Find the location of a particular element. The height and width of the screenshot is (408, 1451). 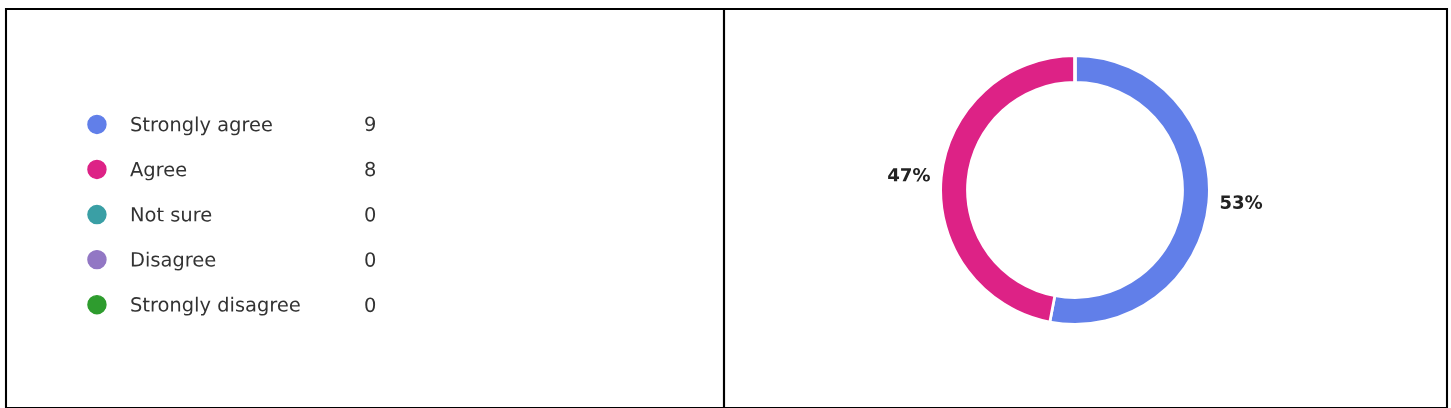

legend-label: Agree is located at coordinates (158, 171).